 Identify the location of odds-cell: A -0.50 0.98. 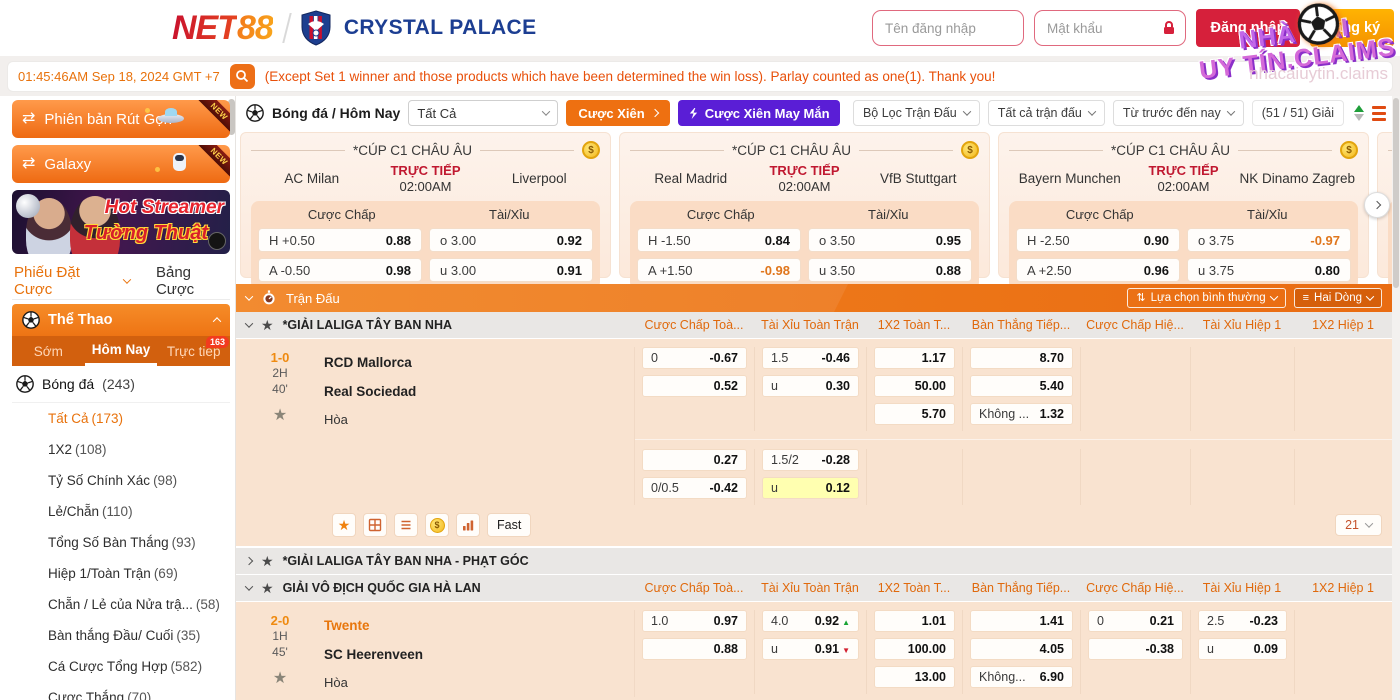
(340, 270).